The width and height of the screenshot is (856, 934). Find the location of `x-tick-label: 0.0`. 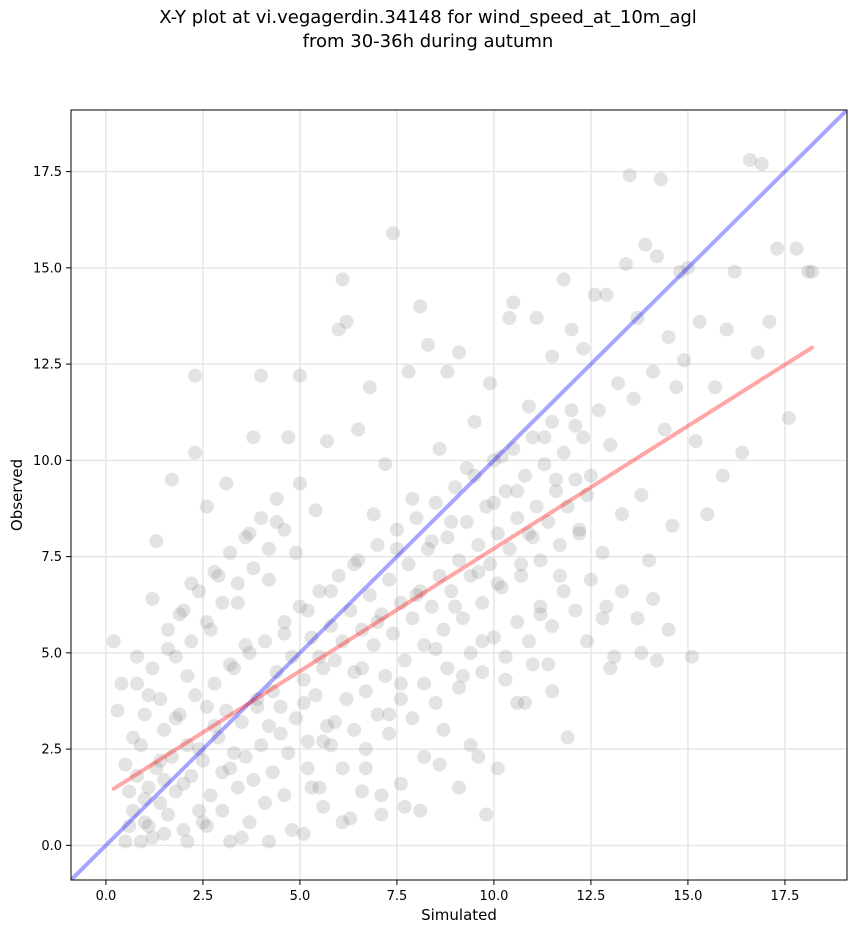

x-tick-label: 0.0 is located at coordinates (106, 896).